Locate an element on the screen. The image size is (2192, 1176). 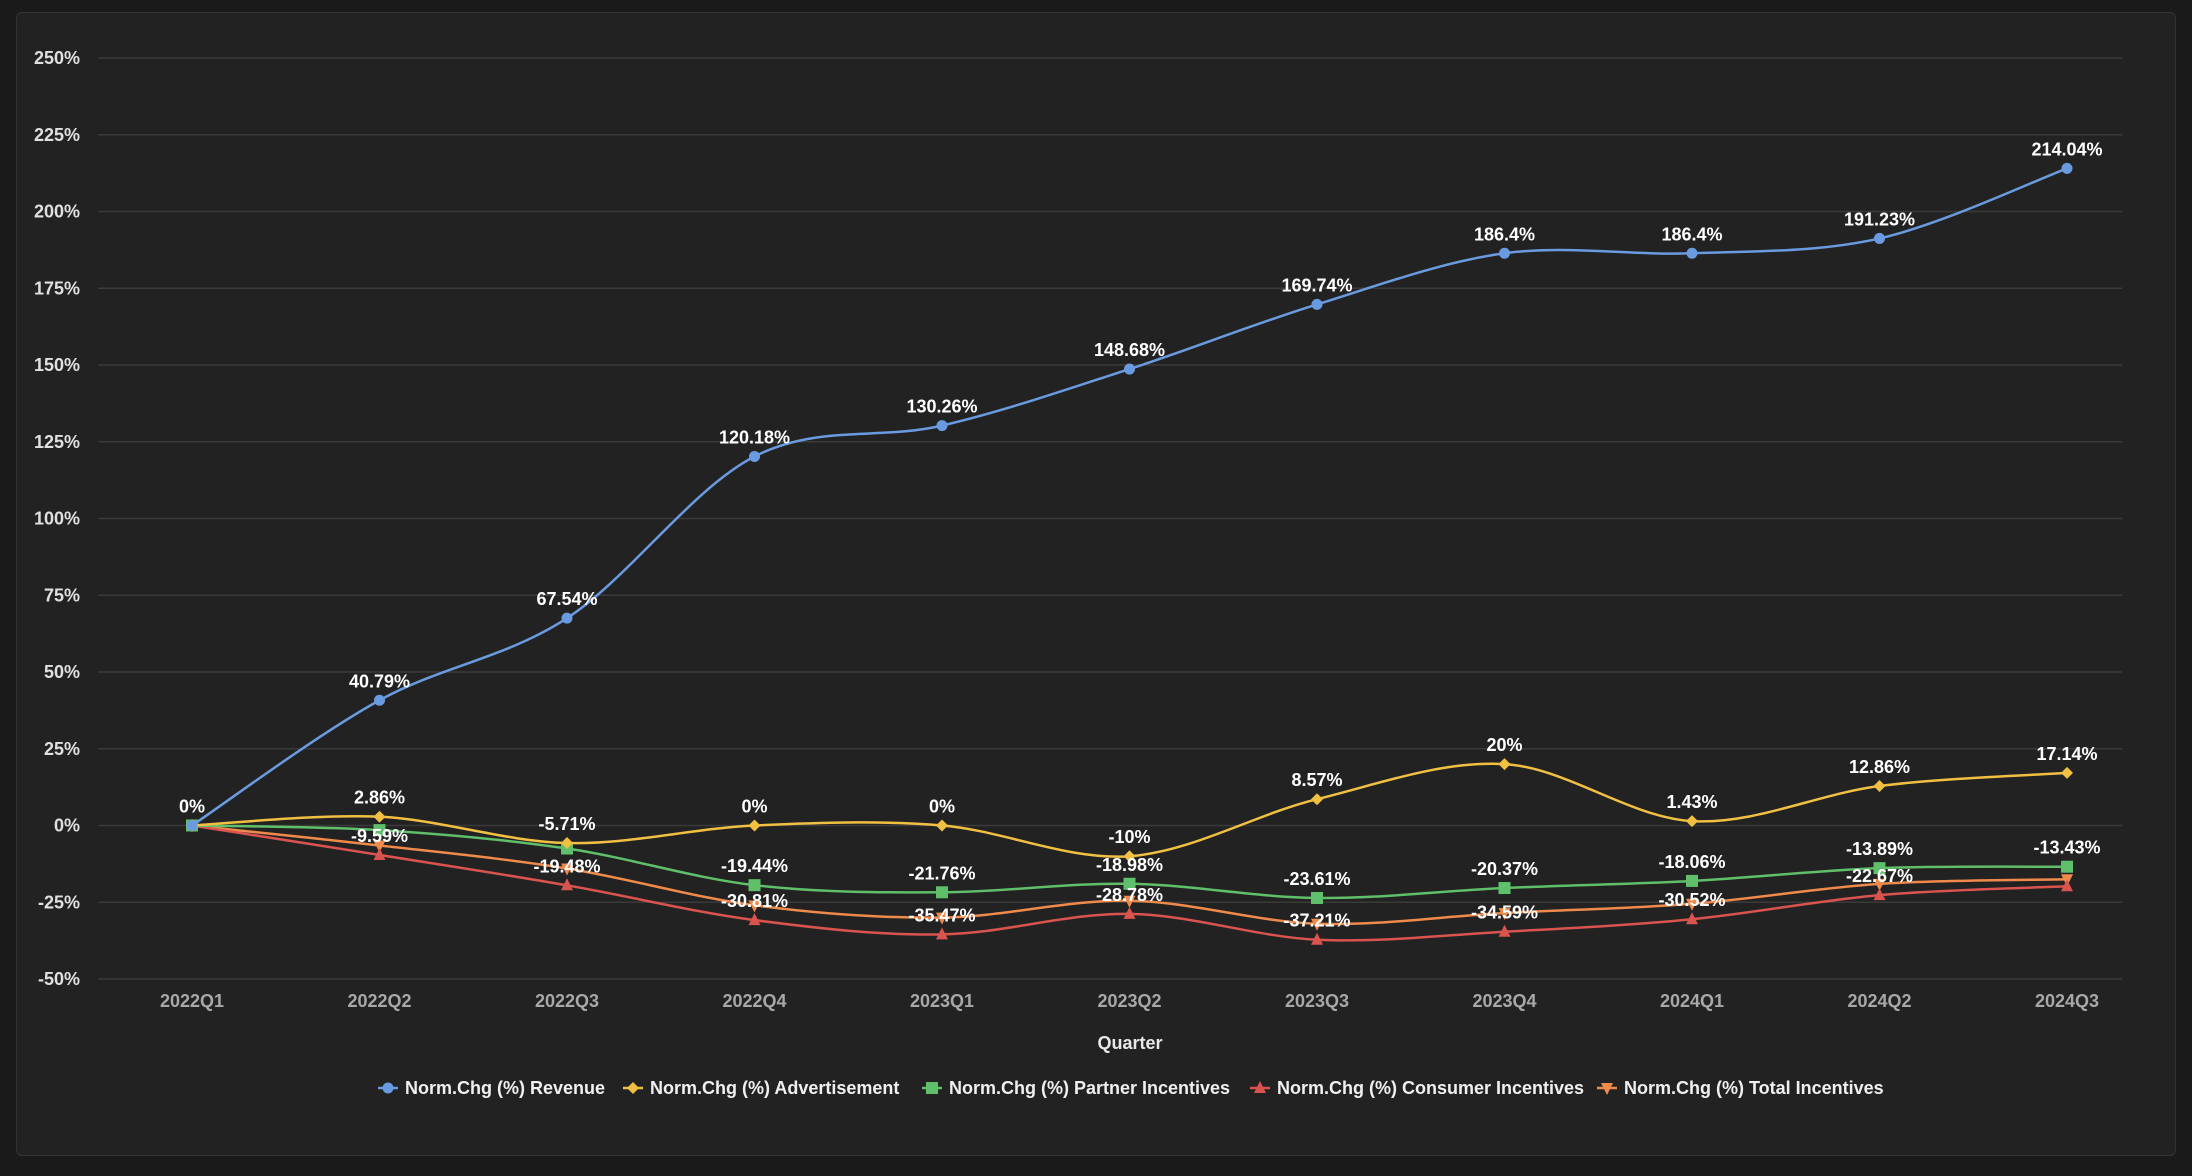
x-tick-label: 2023Q2 is located at coordinates (1129, 1001).